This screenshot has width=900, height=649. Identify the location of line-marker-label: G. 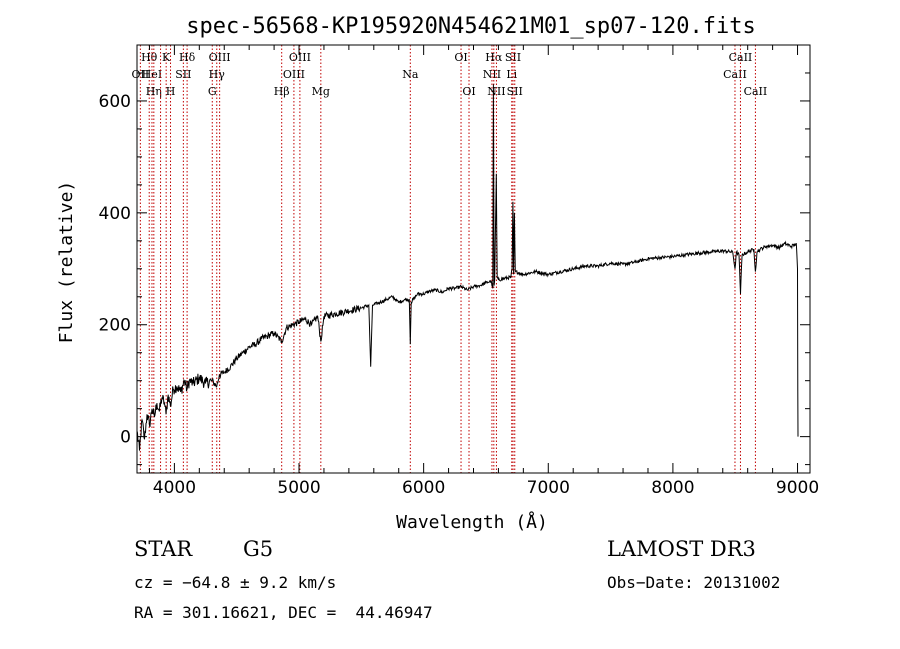
(212, 91).